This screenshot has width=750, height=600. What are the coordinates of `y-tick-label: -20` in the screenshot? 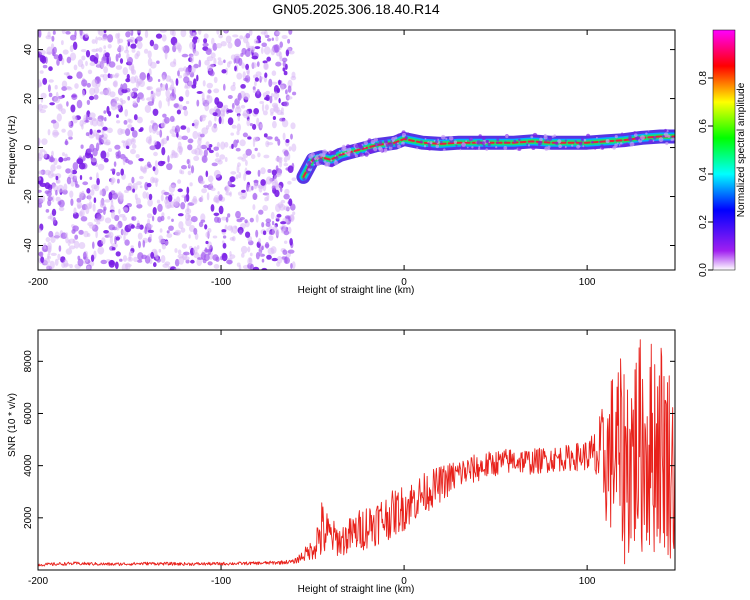 It's located at (28, 196).